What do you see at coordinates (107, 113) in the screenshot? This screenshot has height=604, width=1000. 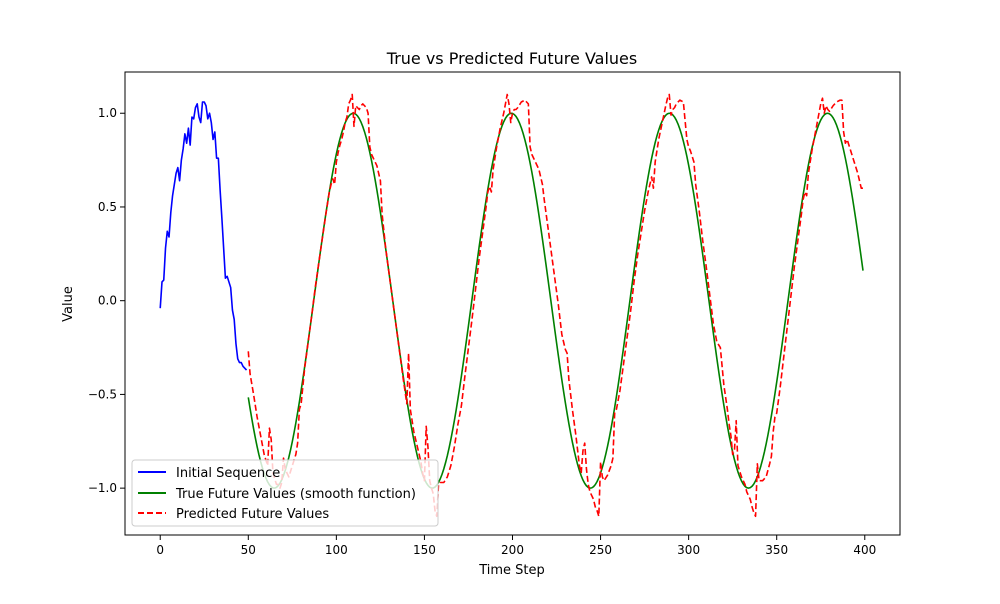 I see `y-tick-label: 1.0` at bounding box center [107, 113].